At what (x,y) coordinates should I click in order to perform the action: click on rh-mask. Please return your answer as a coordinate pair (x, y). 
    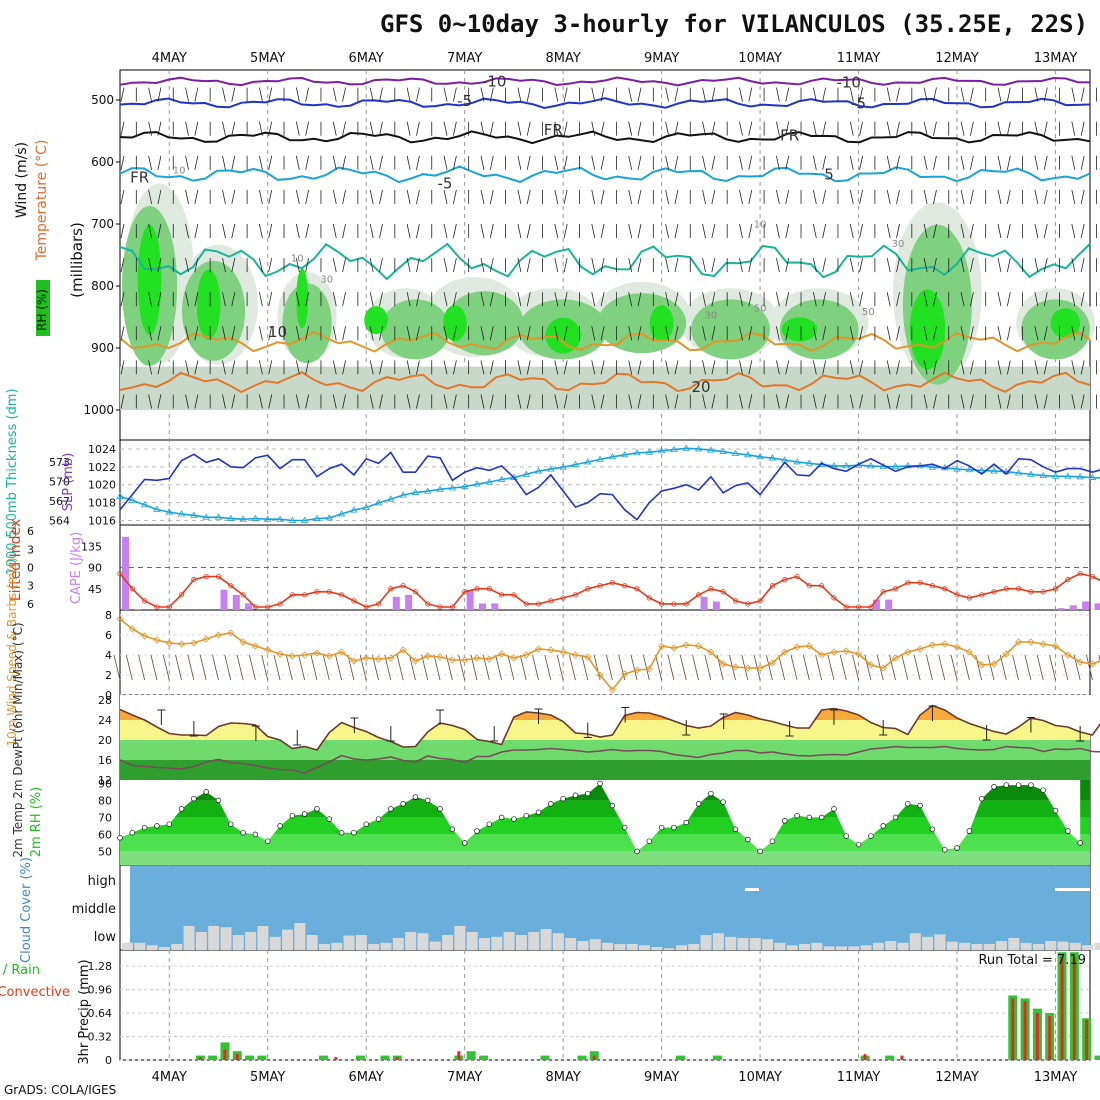
    Looking at the image, I should click on (600, 816).